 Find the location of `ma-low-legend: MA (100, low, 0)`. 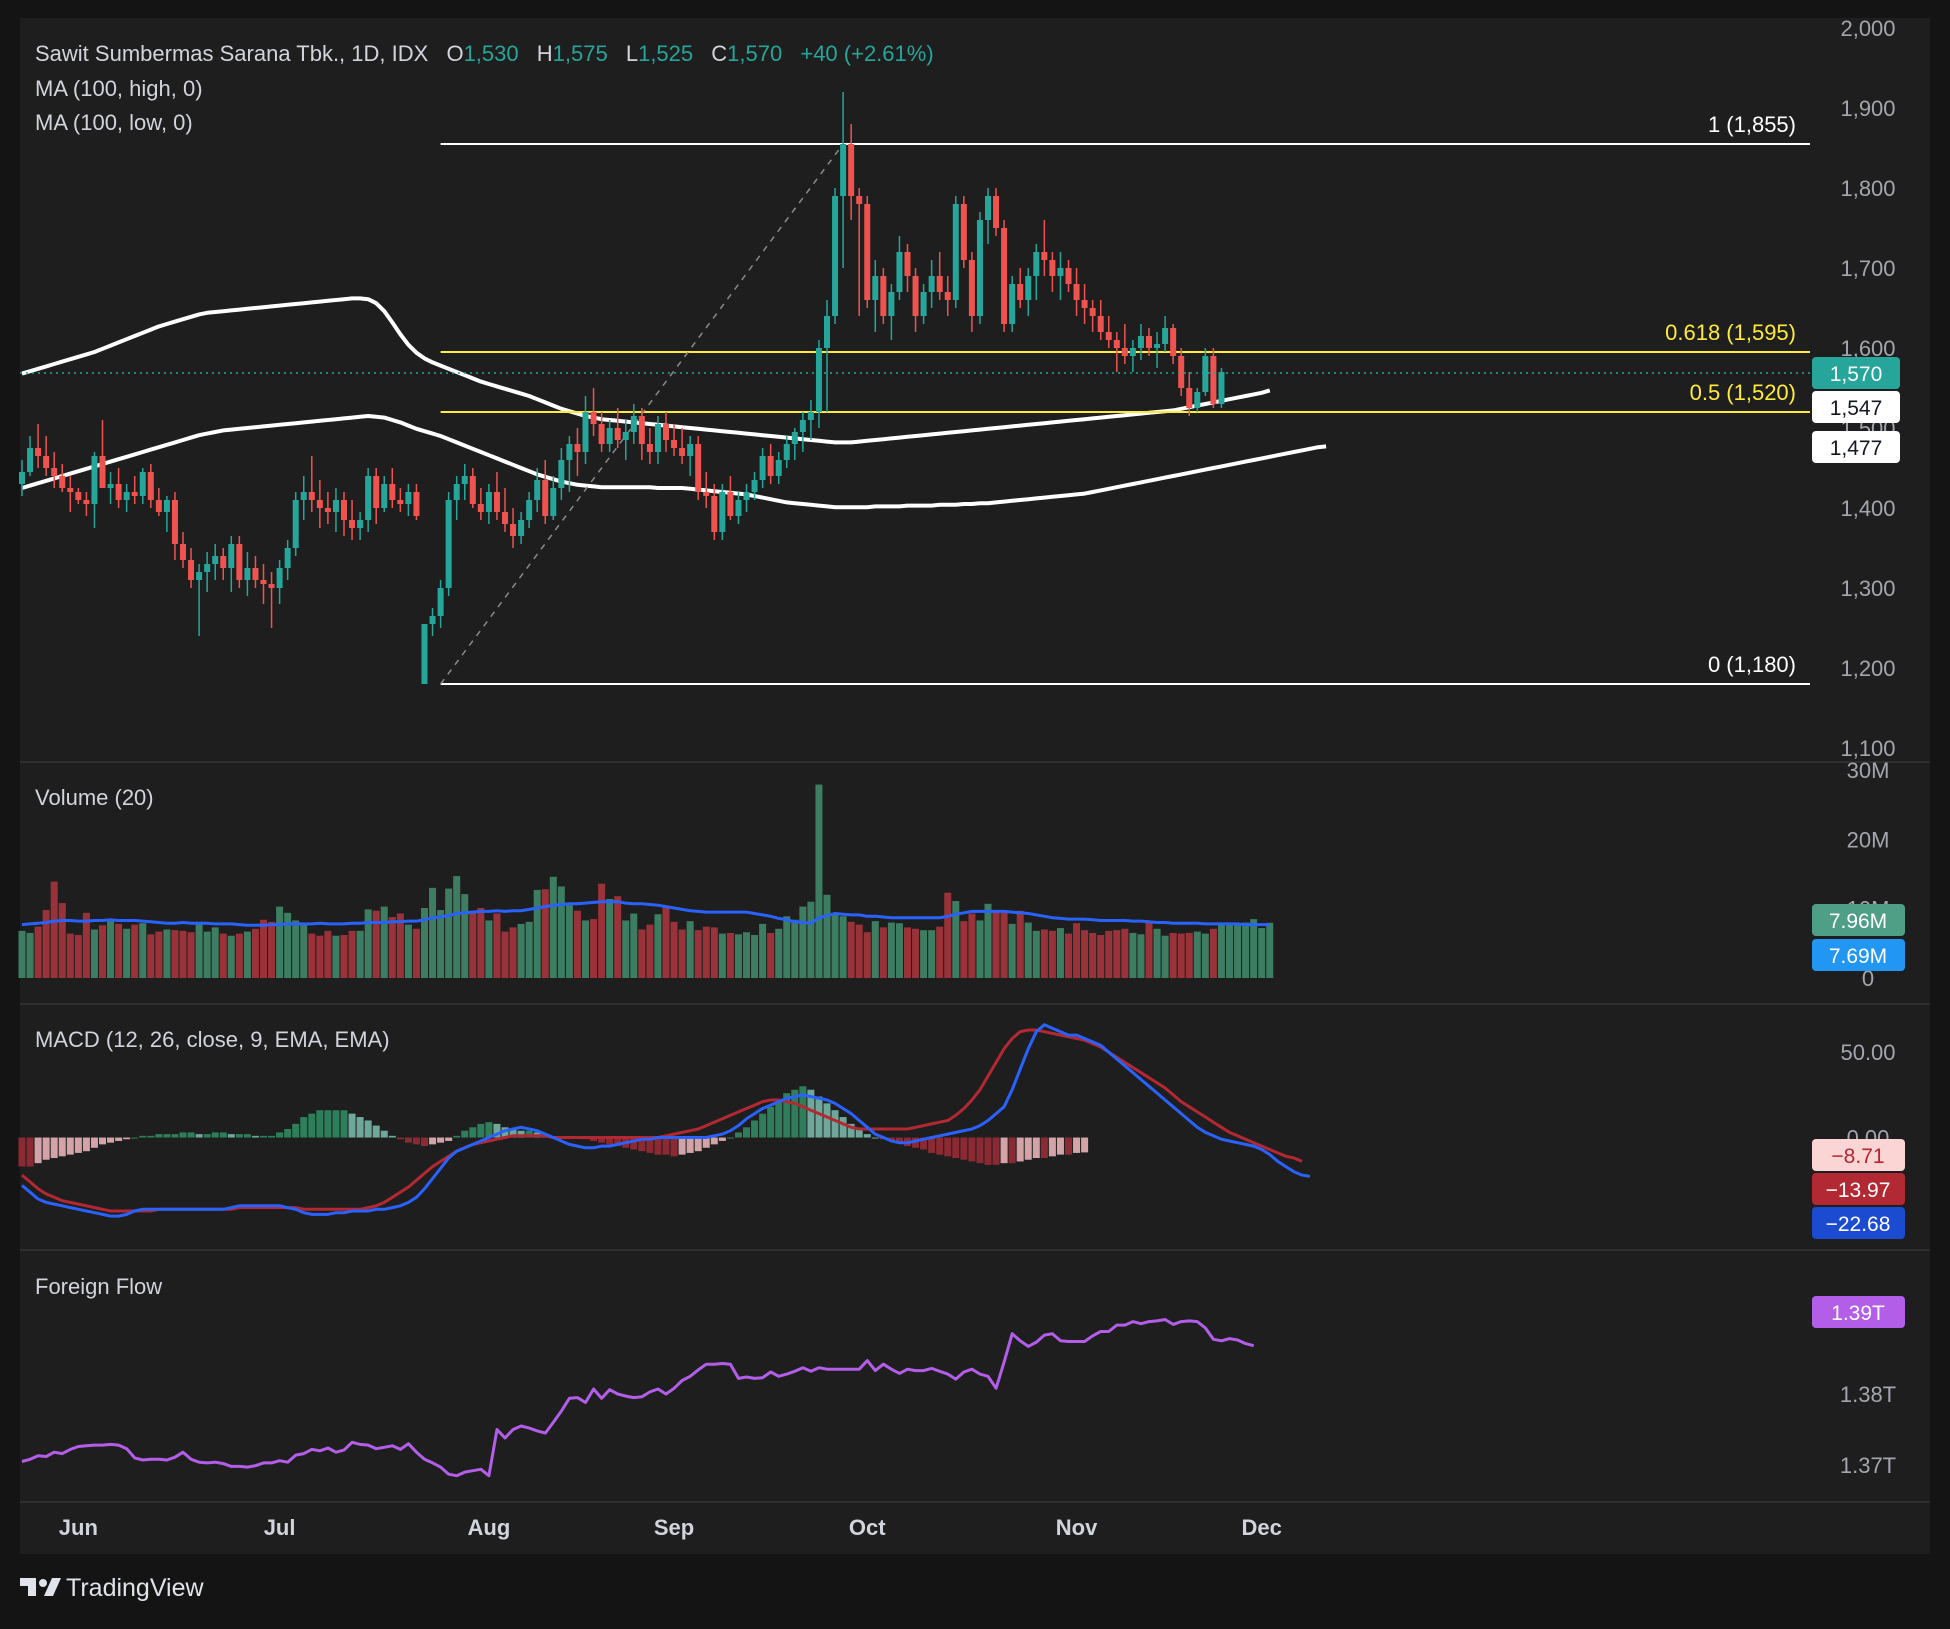

ma-low-legend: MA (100, low, 0) is located at coordinates (114, 122).